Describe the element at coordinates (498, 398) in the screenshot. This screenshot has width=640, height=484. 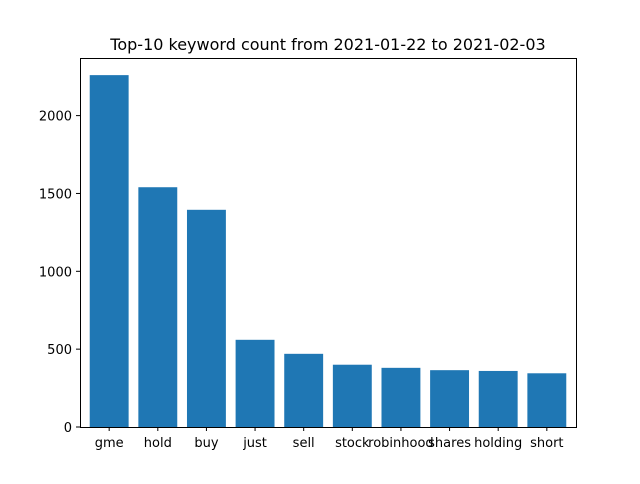
I see `bar-holding` at that location.